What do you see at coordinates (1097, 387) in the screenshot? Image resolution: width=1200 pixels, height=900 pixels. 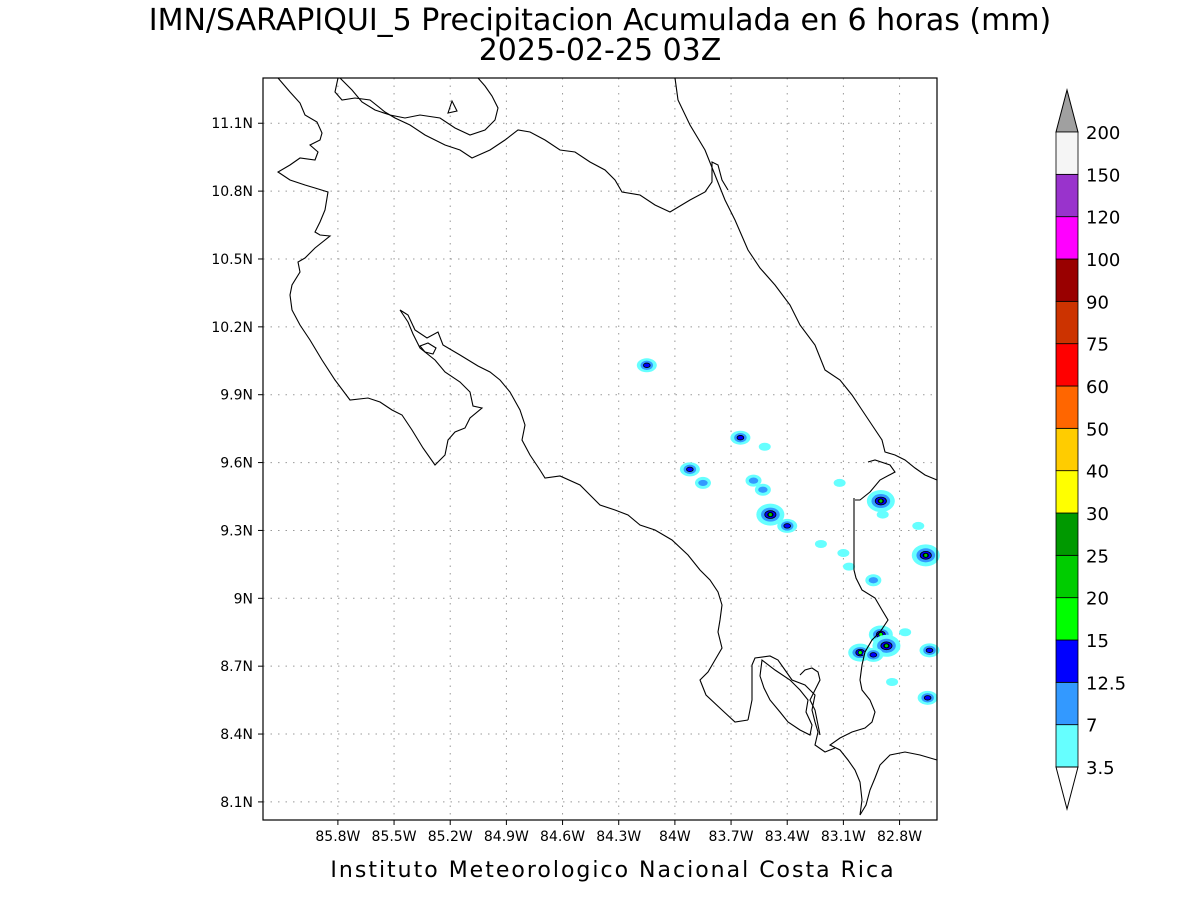 I see `legend-label: 60` at bounding box center [1097, 387].